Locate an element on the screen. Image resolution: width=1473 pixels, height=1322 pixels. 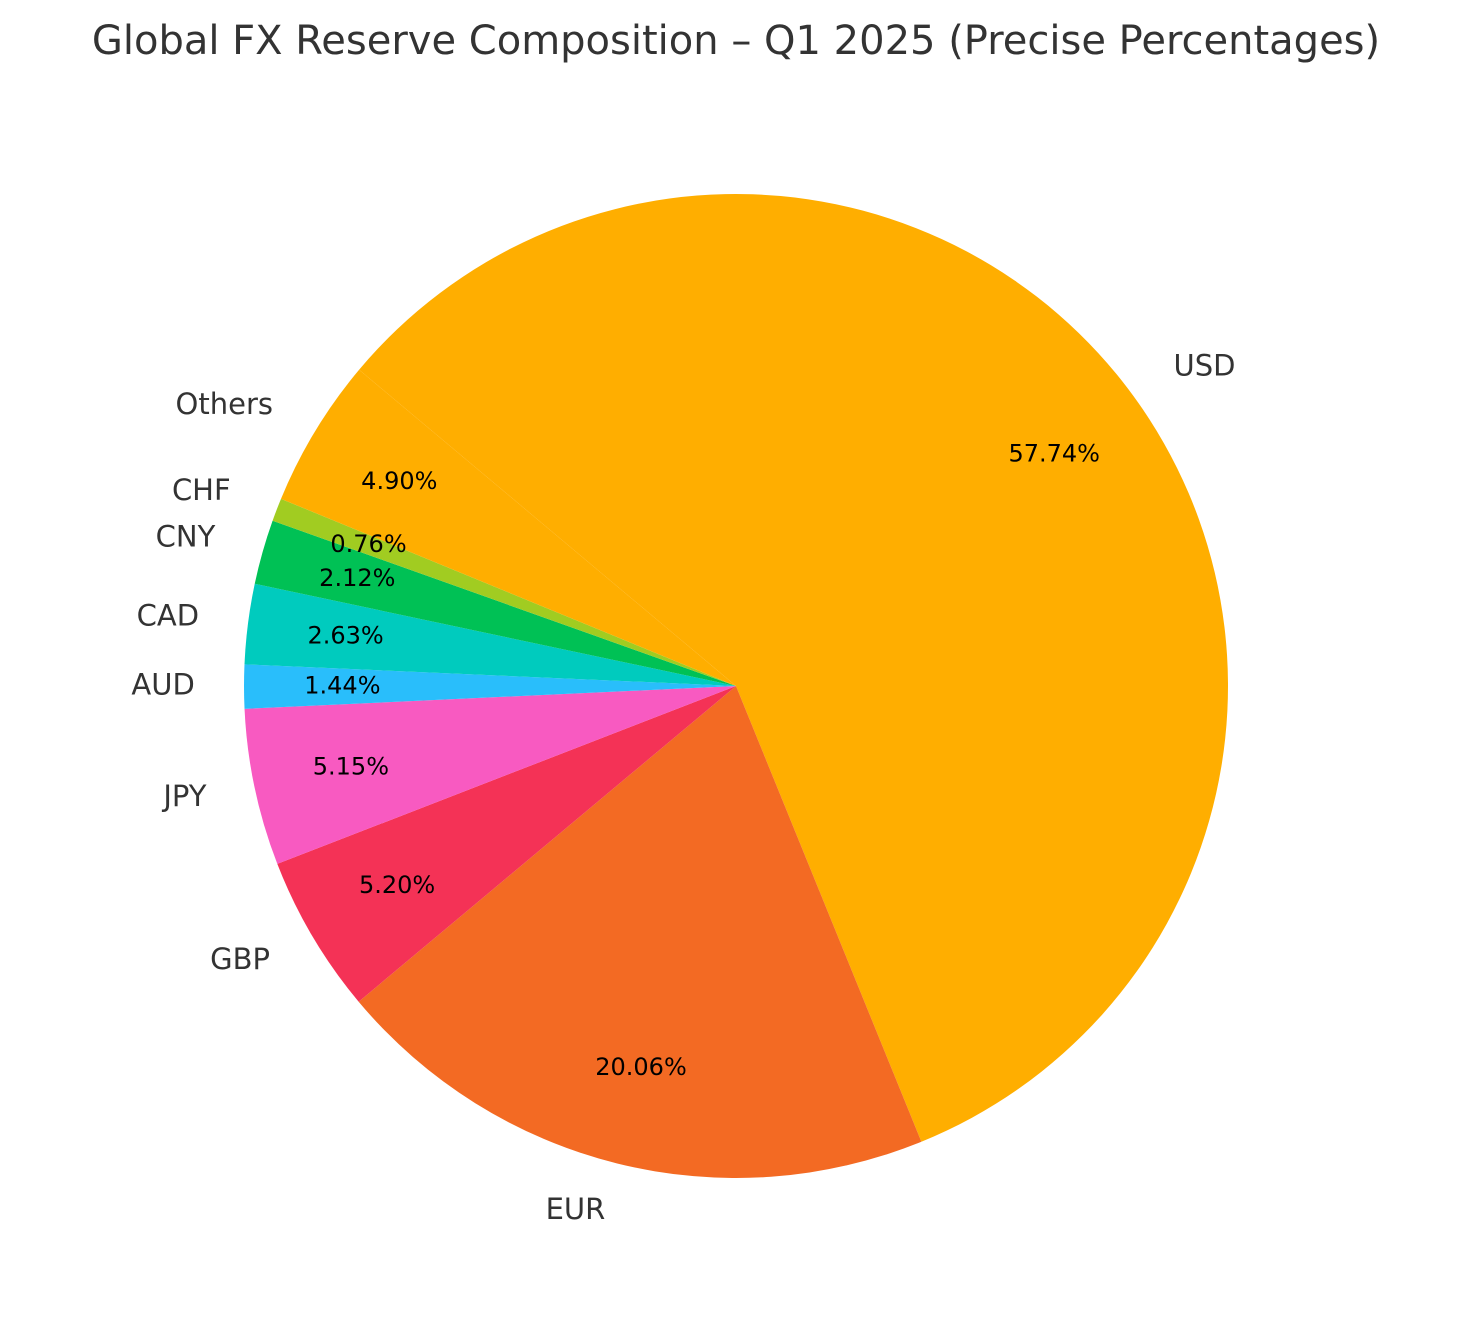
pie-slice-eur is located at coordinates (640, 932).